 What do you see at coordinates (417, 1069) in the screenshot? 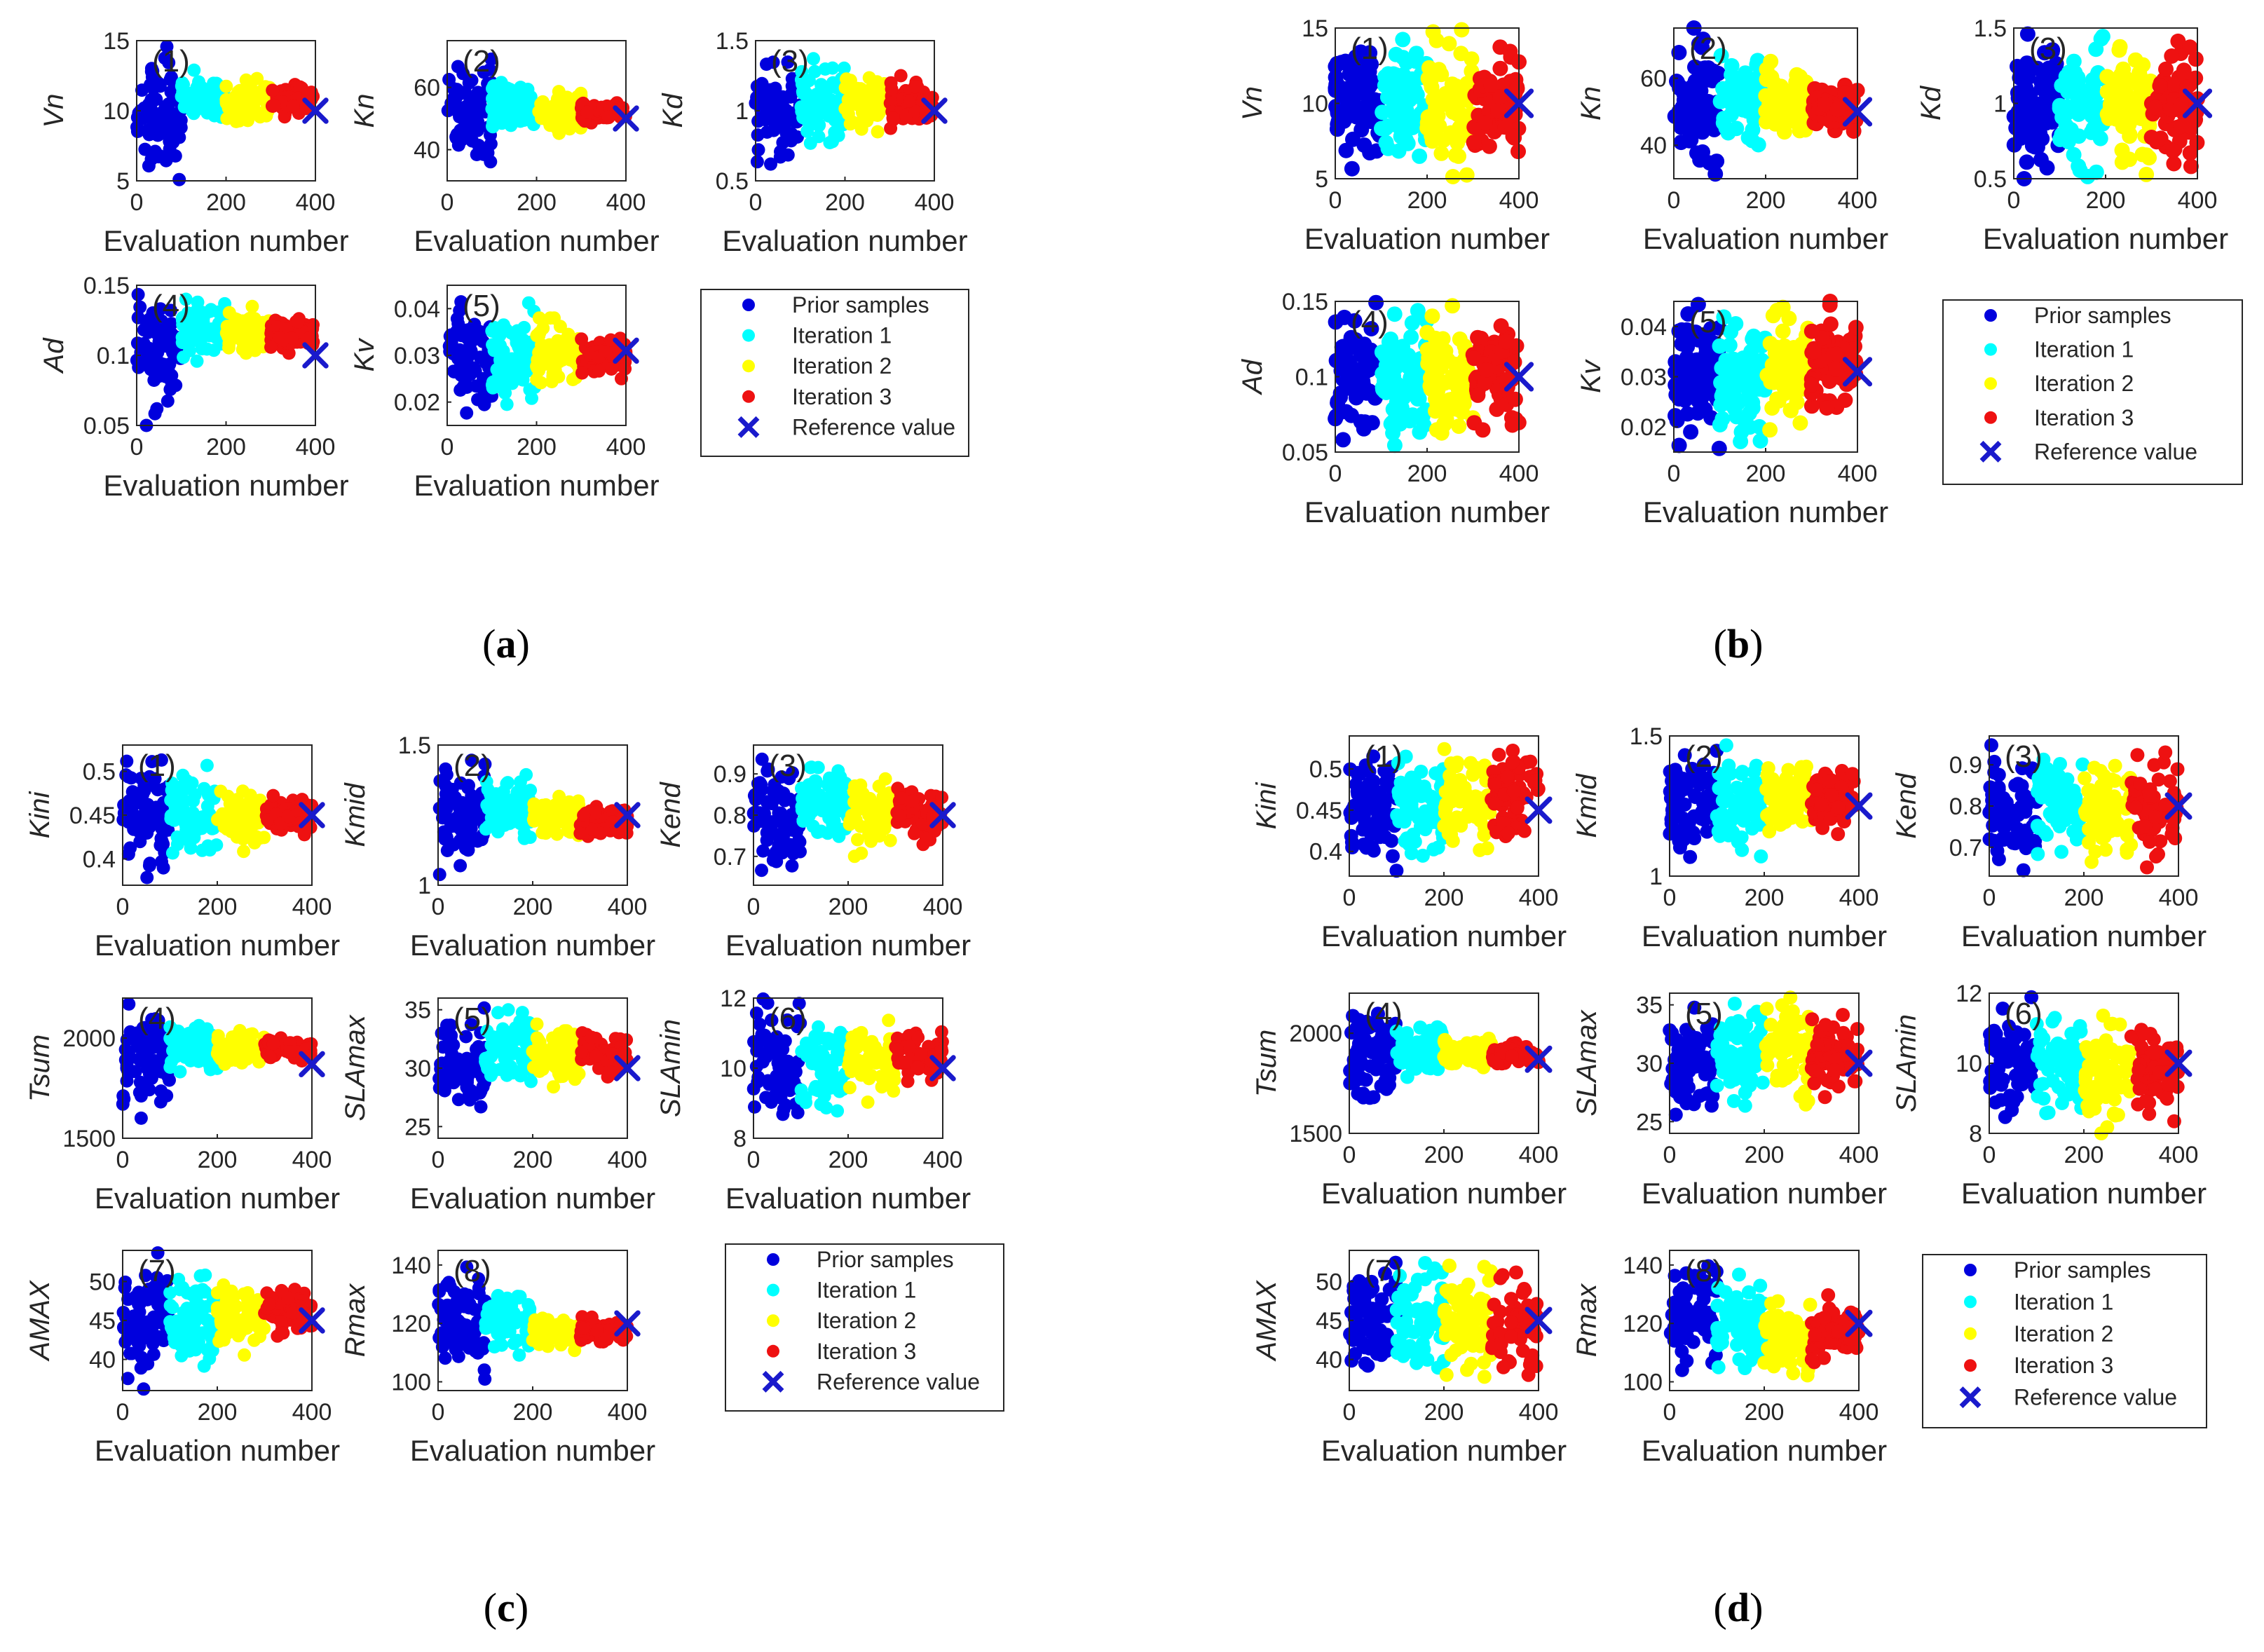
I see `y-tick-label: 30` at bounding box center [417, 1069].